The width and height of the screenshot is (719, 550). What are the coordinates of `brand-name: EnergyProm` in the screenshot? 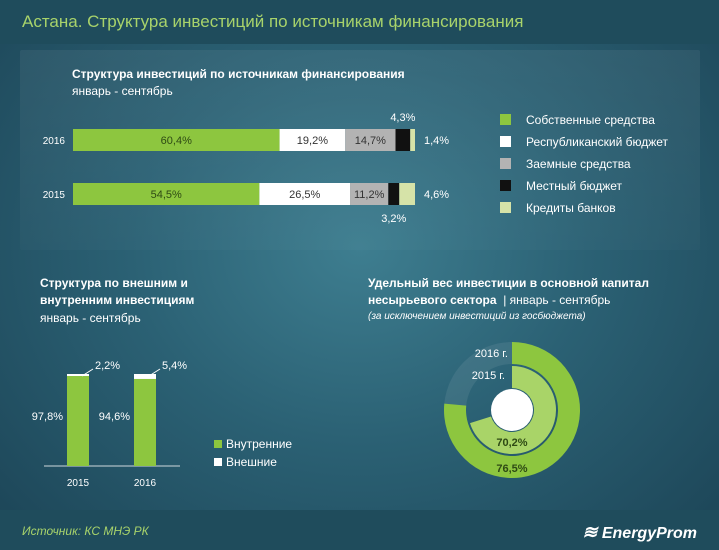 It's located at (649, 533).